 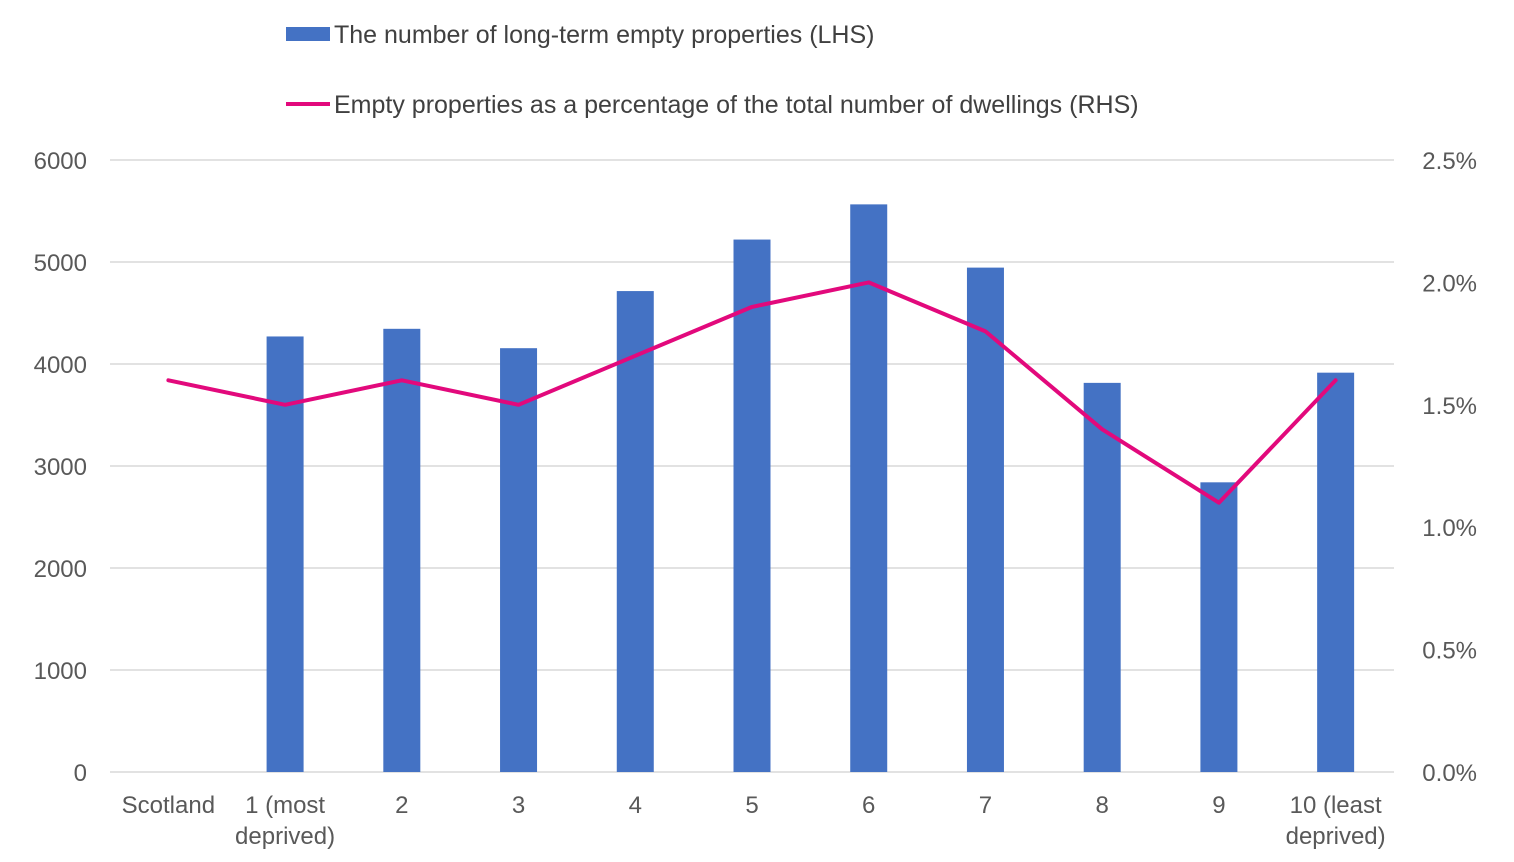 I want to click on y-right-tick-label: 1.0%, so click(x=1449, y=528).